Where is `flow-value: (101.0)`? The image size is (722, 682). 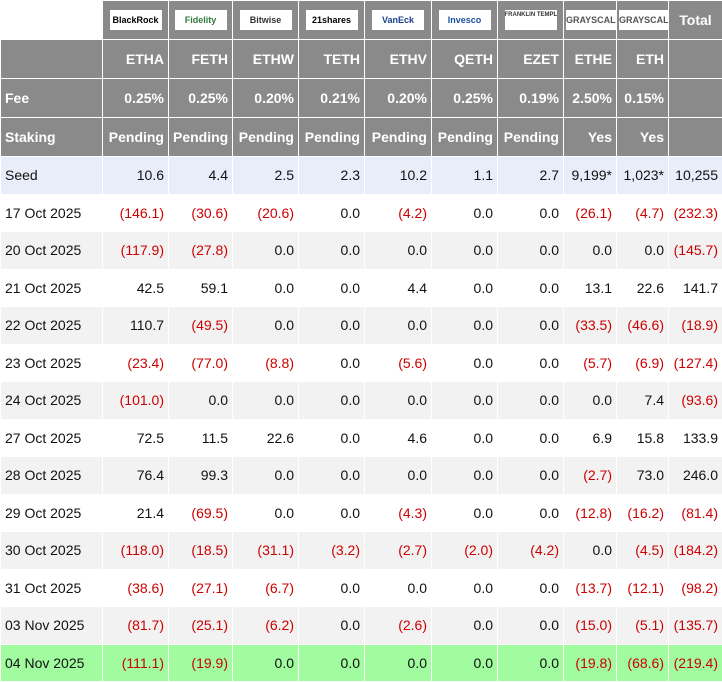
flow-value: (101.0) is located at coordinates (136, 401).